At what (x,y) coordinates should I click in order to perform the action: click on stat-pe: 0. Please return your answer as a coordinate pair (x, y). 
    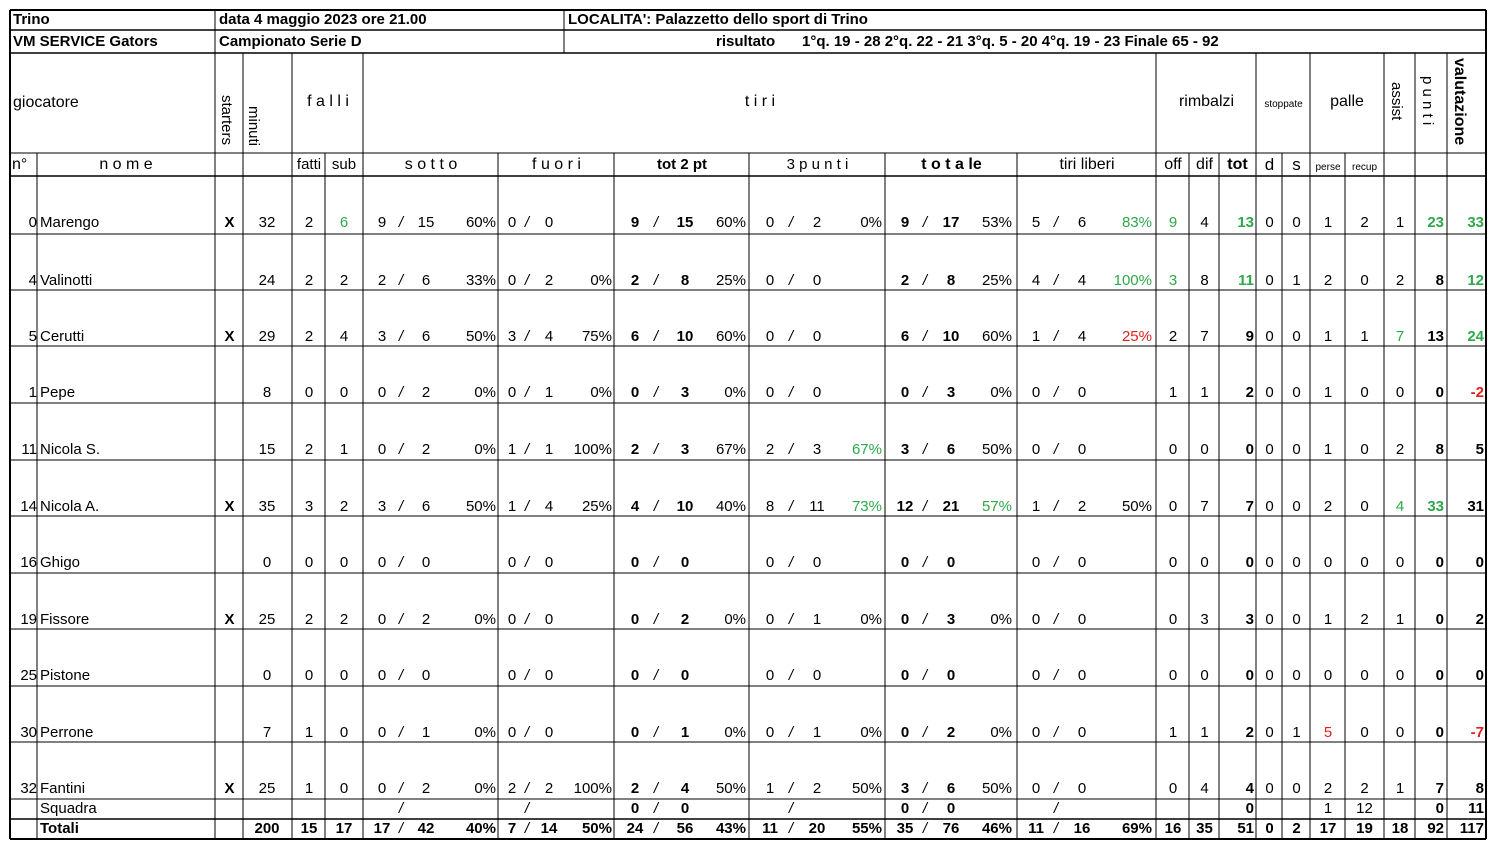
    Looking at the image, I should click on (1328, 675).